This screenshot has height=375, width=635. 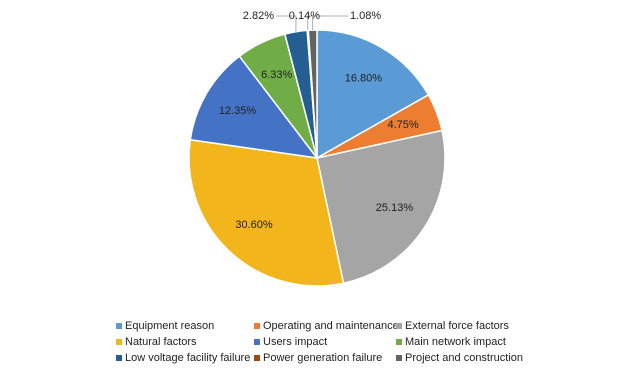 I want to click on data-label: 16.80%, so click(x=364, y=78).